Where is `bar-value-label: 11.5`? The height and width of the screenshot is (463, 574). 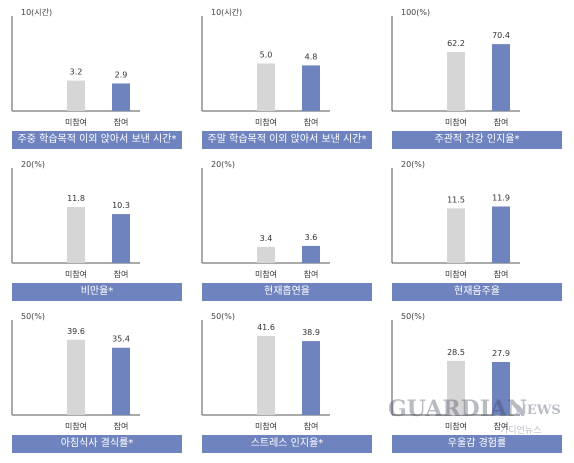
bar-value-label: 11.5 is located at coordinates (456, 199).